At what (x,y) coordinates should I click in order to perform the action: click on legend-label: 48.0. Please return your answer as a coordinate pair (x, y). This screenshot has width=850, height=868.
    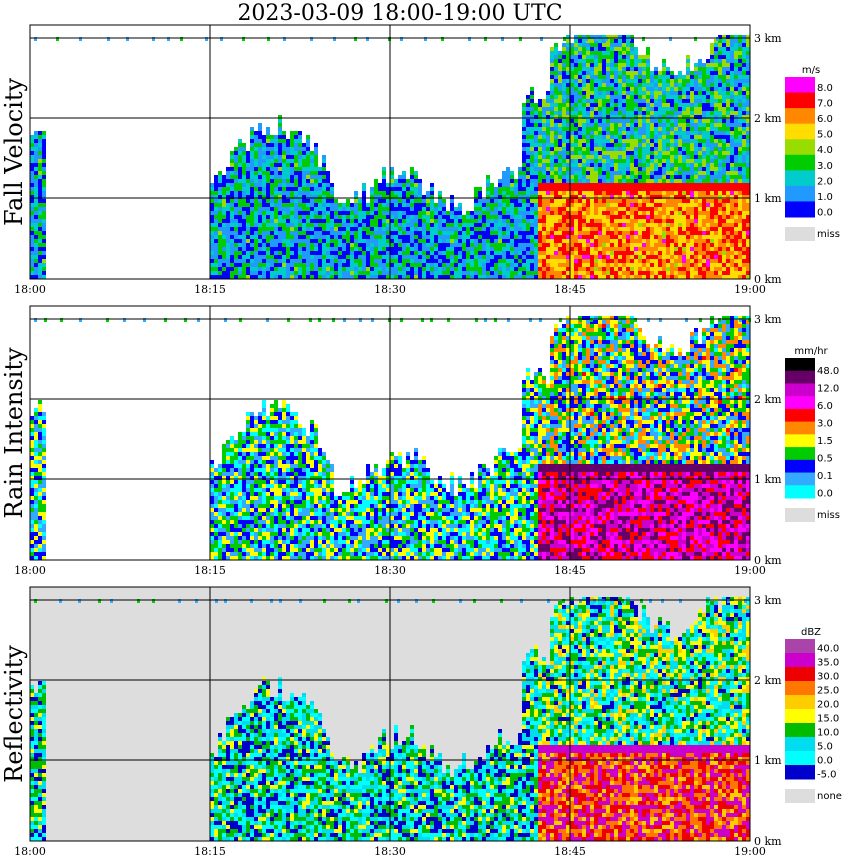
    Looking at the image, I should click on (828, 371).